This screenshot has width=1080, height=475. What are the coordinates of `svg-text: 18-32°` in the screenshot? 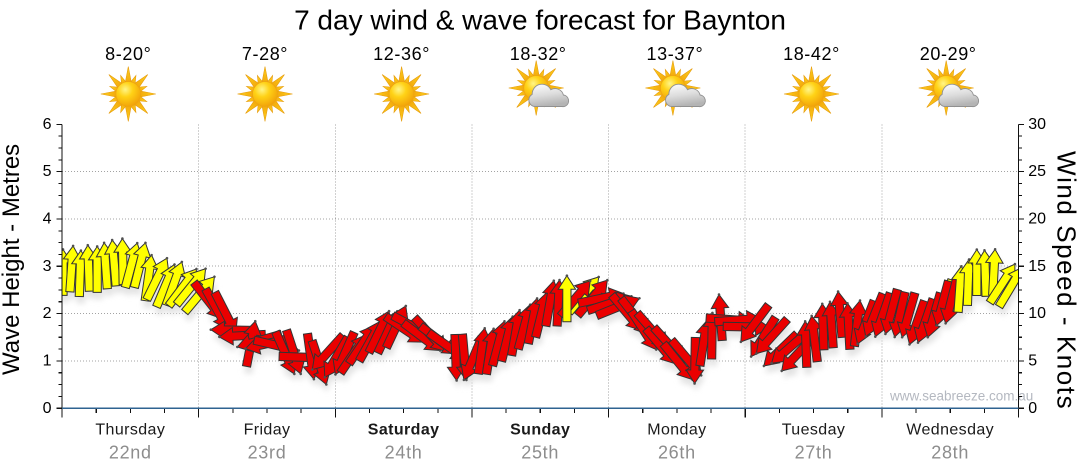 It's located at (538, 54).